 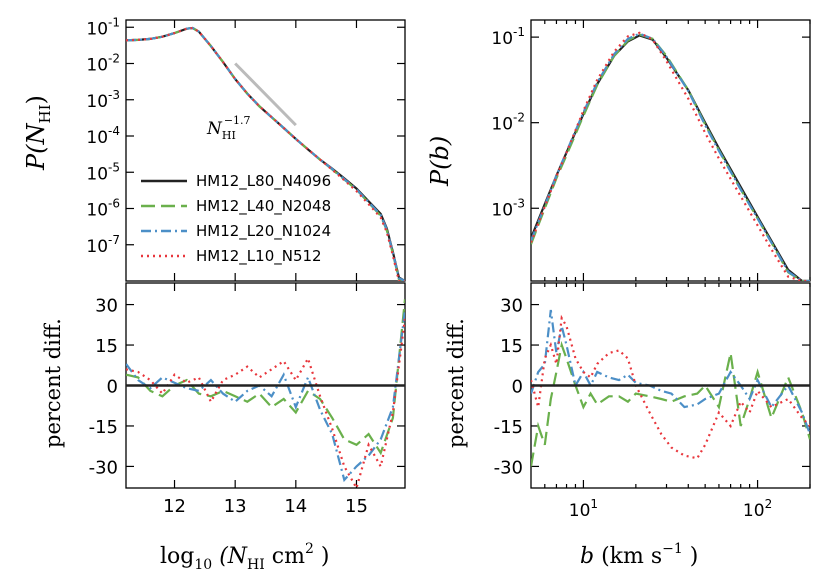 I want to click on top-left-ylabel-main: P(N, so click(x=36, y=146).